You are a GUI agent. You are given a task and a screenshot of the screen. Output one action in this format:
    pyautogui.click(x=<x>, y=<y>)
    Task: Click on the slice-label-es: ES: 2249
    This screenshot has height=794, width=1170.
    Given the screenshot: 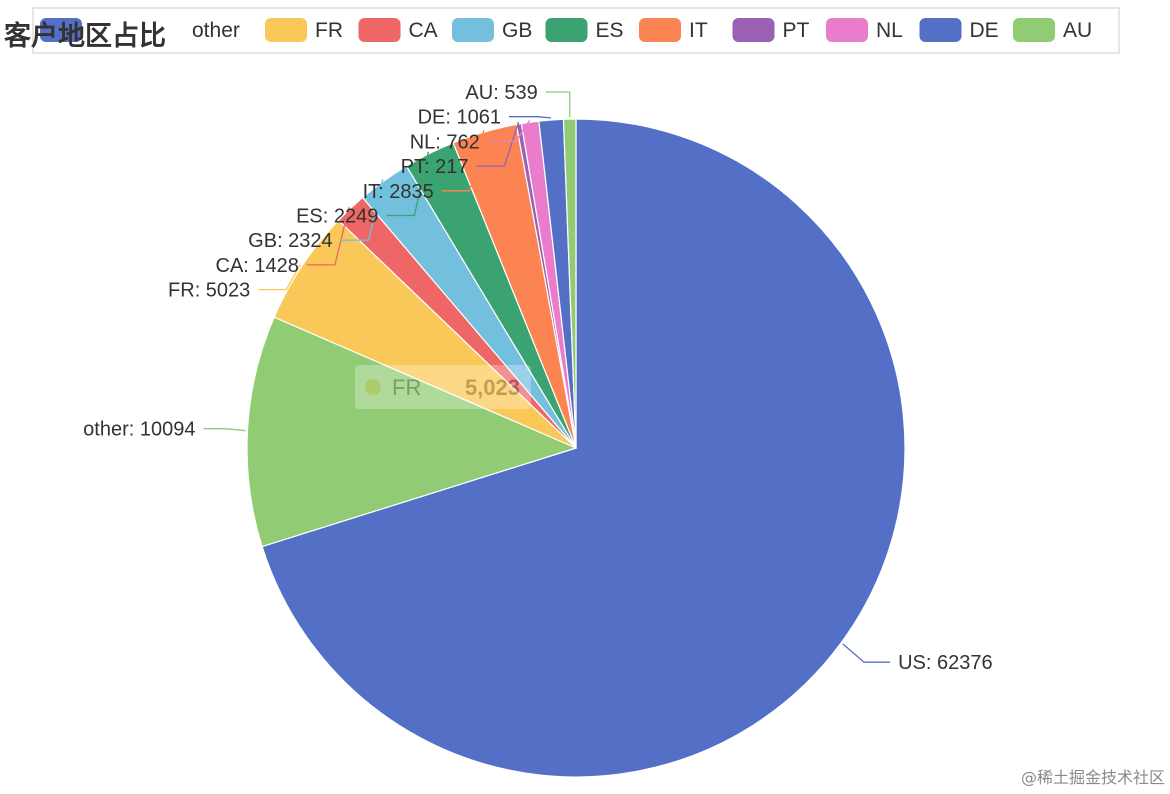 What is the action you would take?
    pyautogui.click(x=337, y=217)
    